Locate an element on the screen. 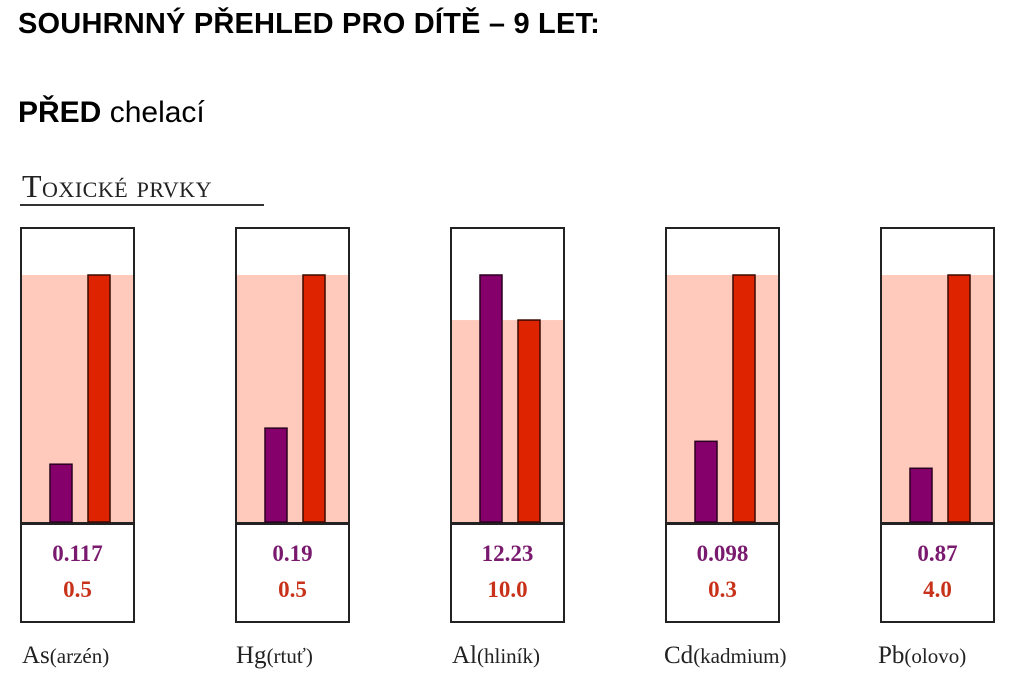 The image size is (1024, 692). bar-panel-as is located at coordinates (77, 375).